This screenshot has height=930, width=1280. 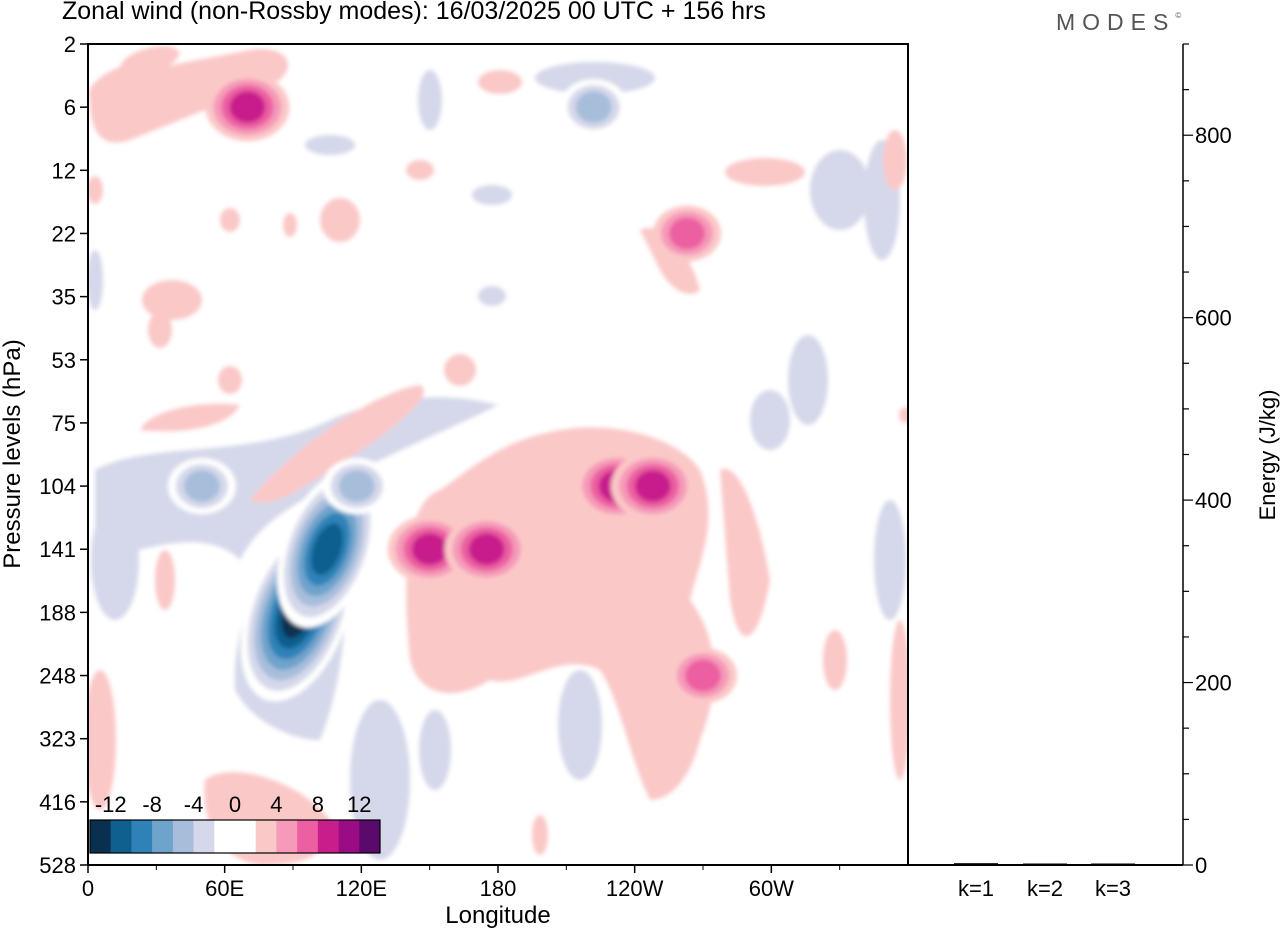 I want to click on energy-y-tick-label: 0, so click(x=1201, y=865).